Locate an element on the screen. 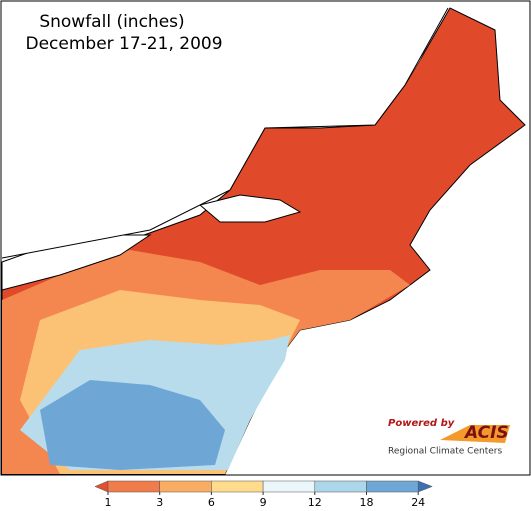 This screenshot has width=531, height=511. title: Snowfall (inches) is located at coordinates (111, 22).